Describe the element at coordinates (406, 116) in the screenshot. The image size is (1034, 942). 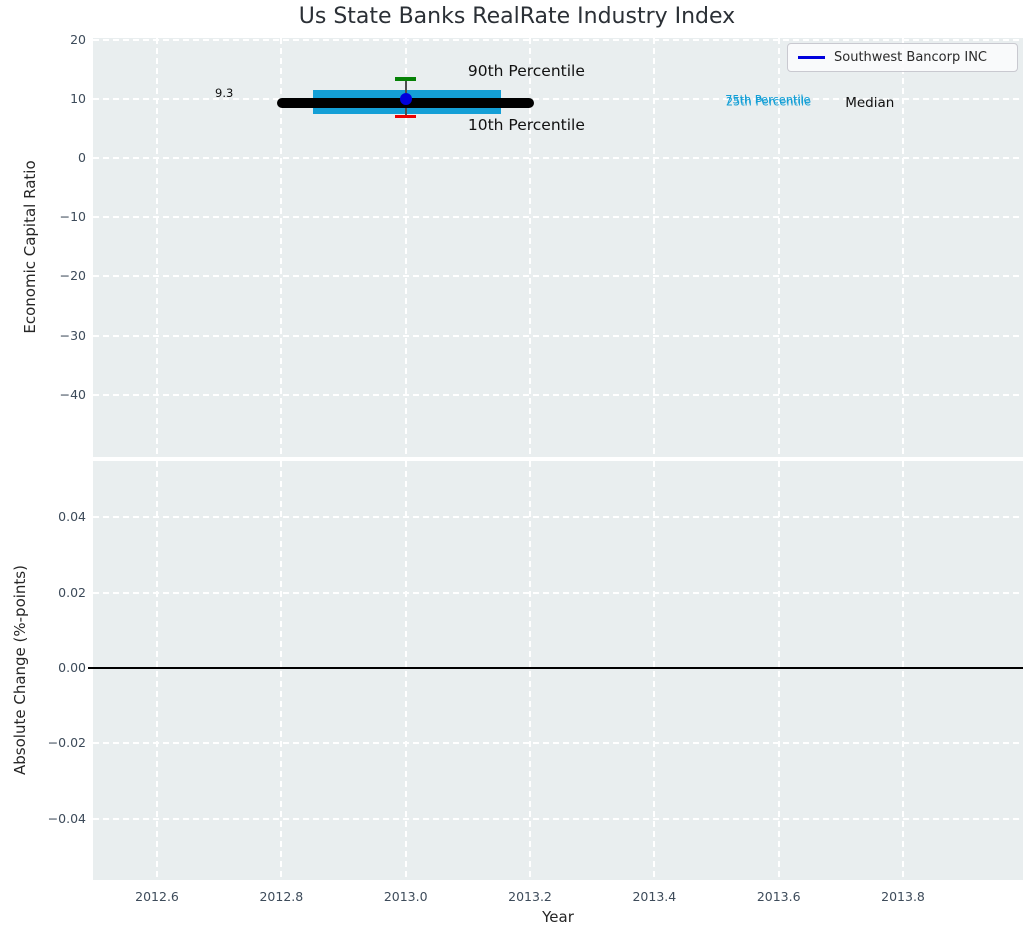
I see `cap-10th-percentile` at that location.